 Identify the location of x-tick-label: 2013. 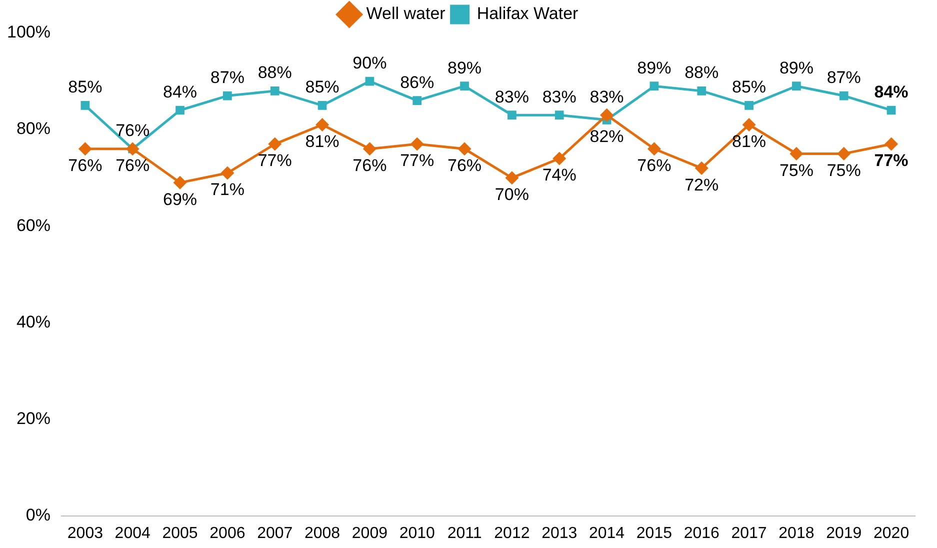
(560, 533).